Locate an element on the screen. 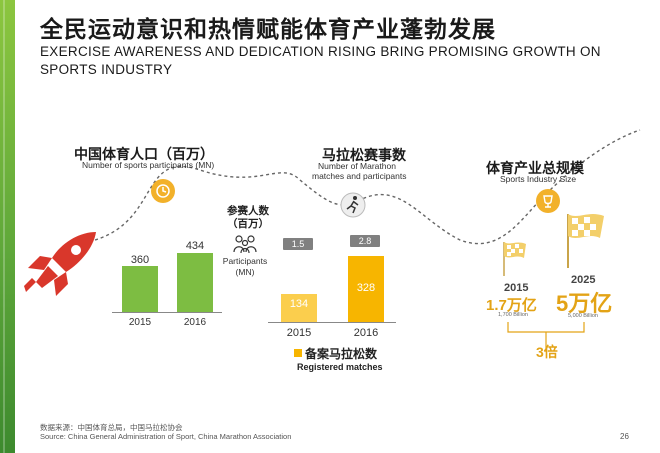 The height and width of the screenshot is (453, 660). population-bar-2016 is located at coordinates (195, 282).